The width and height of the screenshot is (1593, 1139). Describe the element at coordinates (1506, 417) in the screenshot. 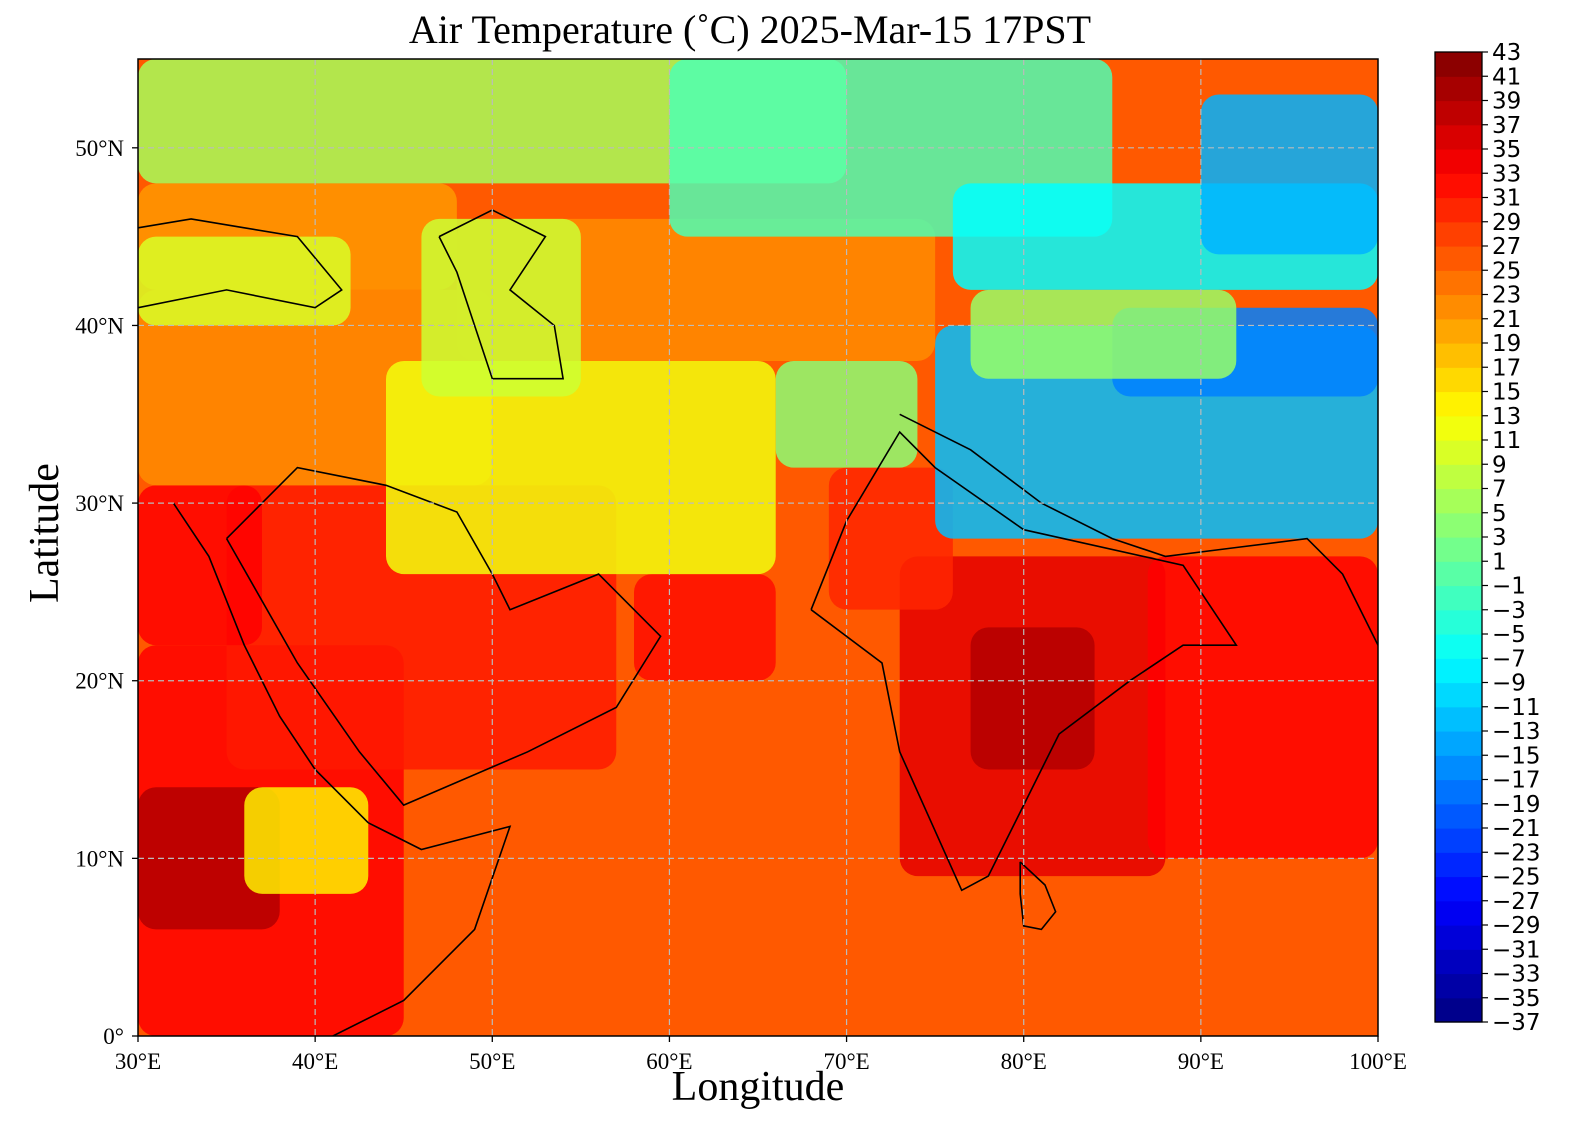

I see `colorbar-tick-label: 13` at that location.